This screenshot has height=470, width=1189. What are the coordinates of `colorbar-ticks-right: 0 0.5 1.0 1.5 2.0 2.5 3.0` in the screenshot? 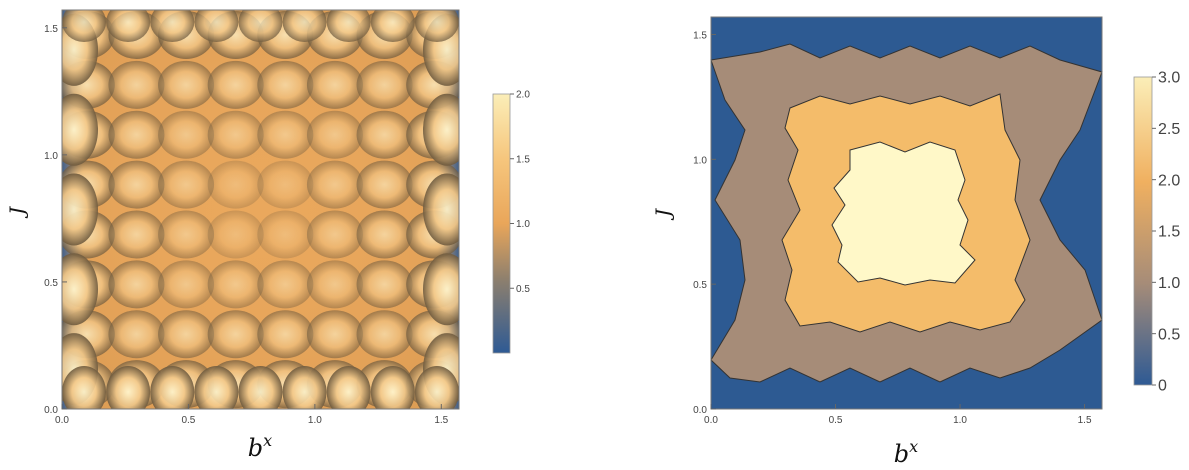 It's located at (1166, 232).